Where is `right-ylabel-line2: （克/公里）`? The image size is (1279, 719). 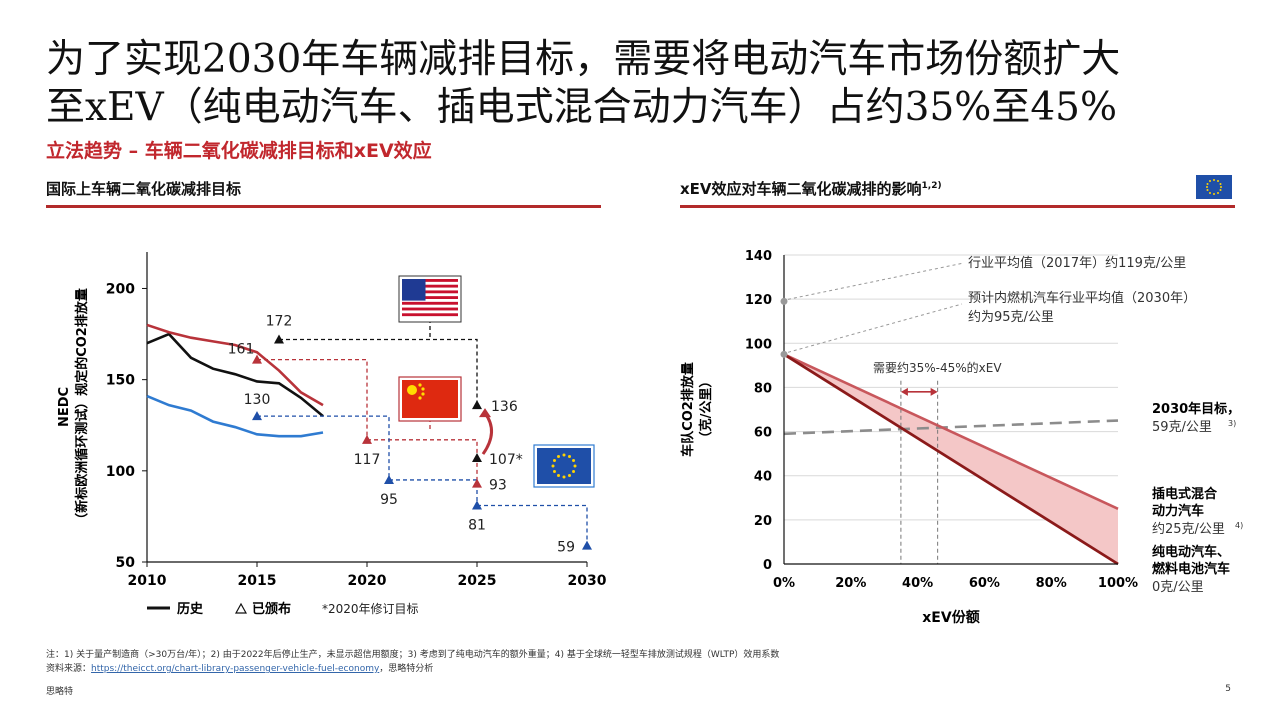
right-ylabel-line2: （克/公里） is located at coordinates (706, 410).